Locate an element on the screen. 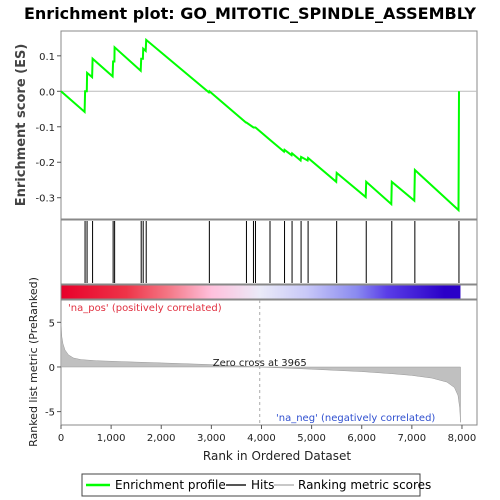 The height and width of the screenshot is (500, 500). neg-label: 'na_neg' (negatively correlated) is located at coordinates (355, 418).